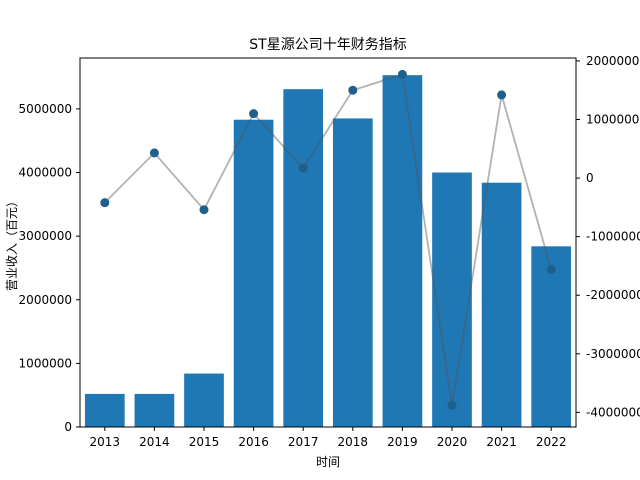 The width and height of the screenshot is (640, 480). Describe the element at coordinates (613, 295) in the screenshot. I see `y2-tick-label--2000000: -2000000` at that location.